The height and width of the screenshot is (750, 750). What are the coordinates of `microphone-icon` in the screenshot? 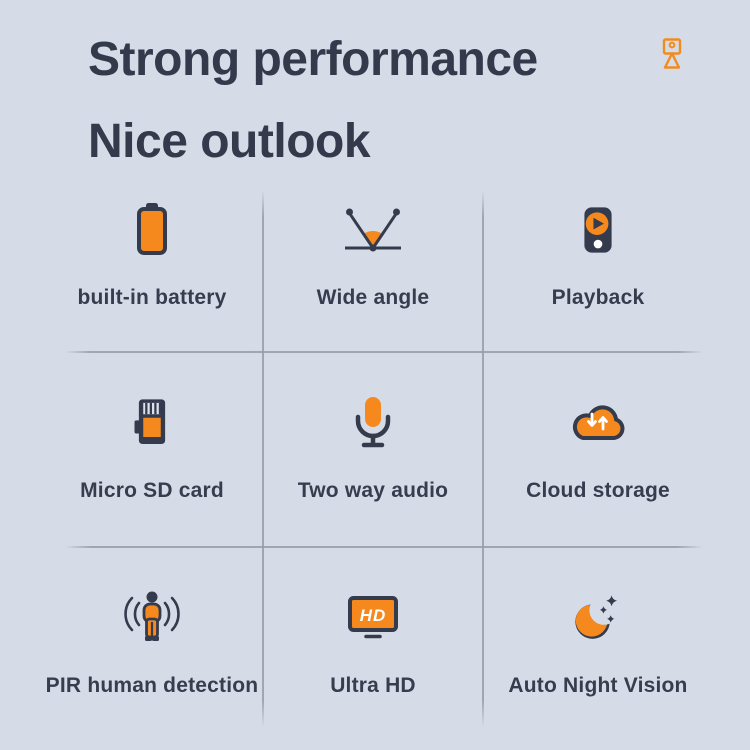 It's located at (373, 422).